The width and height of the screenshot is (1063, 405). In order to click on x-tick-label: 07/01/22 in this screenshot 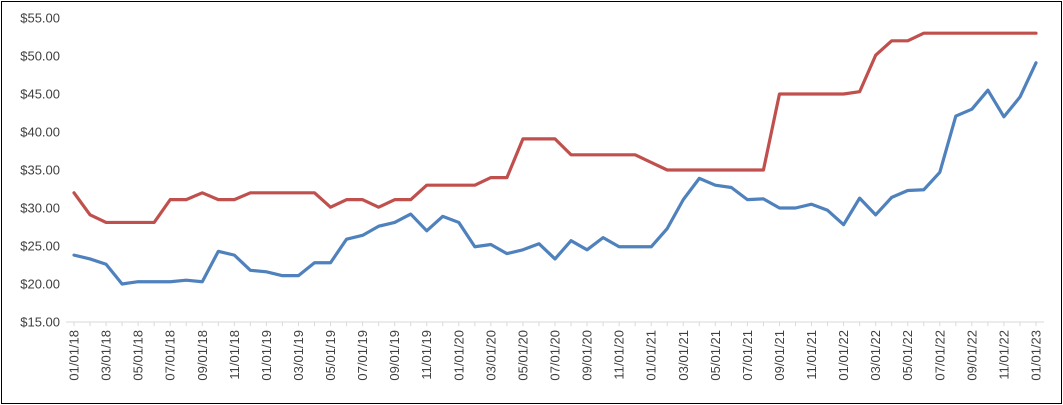, I will do `click(939, 355)`.